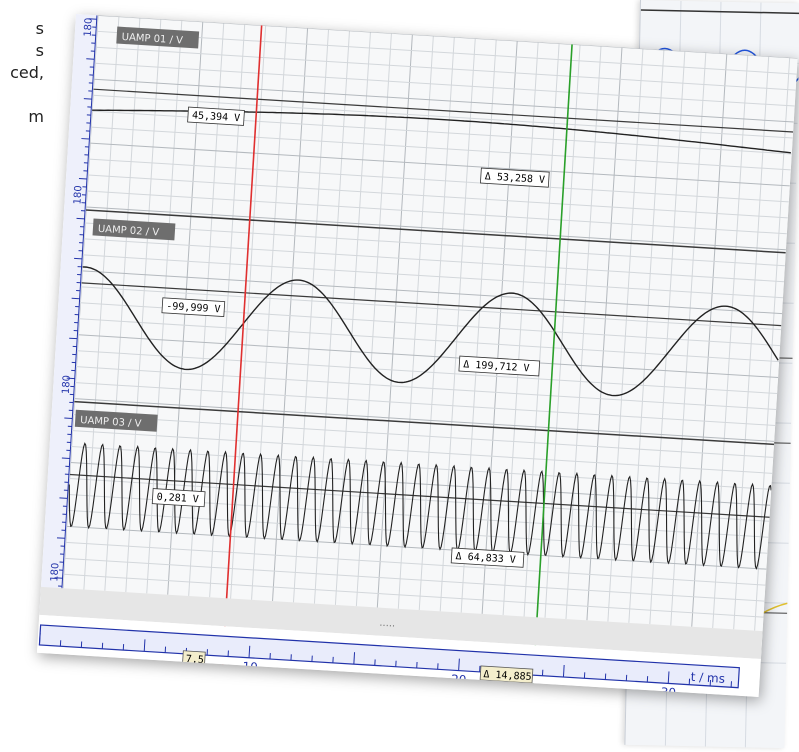 This screenshot has width=799, height=752. I want to click on scale-label-3: 180, so click(67, 385).